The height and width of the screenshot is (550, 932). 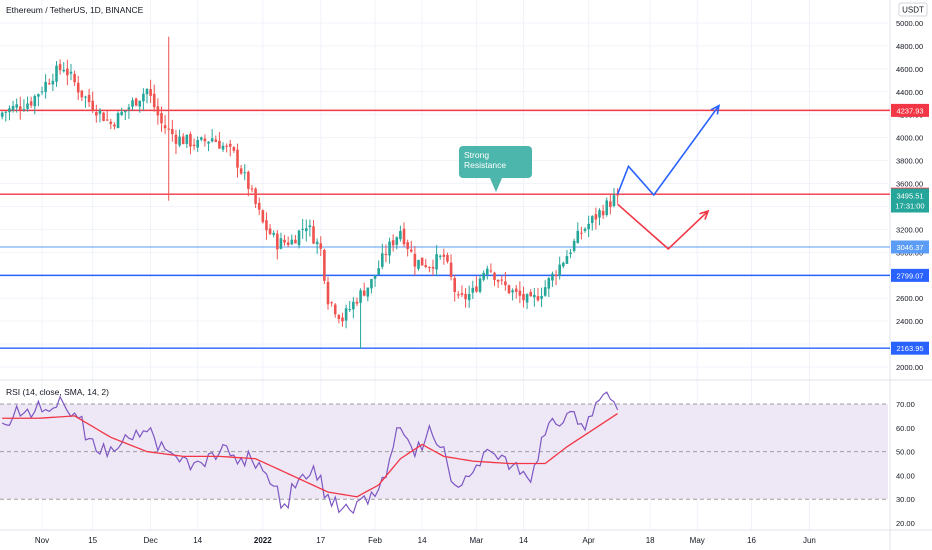 I want to click on time-tick-label: 16, so click(x=751, y=540).